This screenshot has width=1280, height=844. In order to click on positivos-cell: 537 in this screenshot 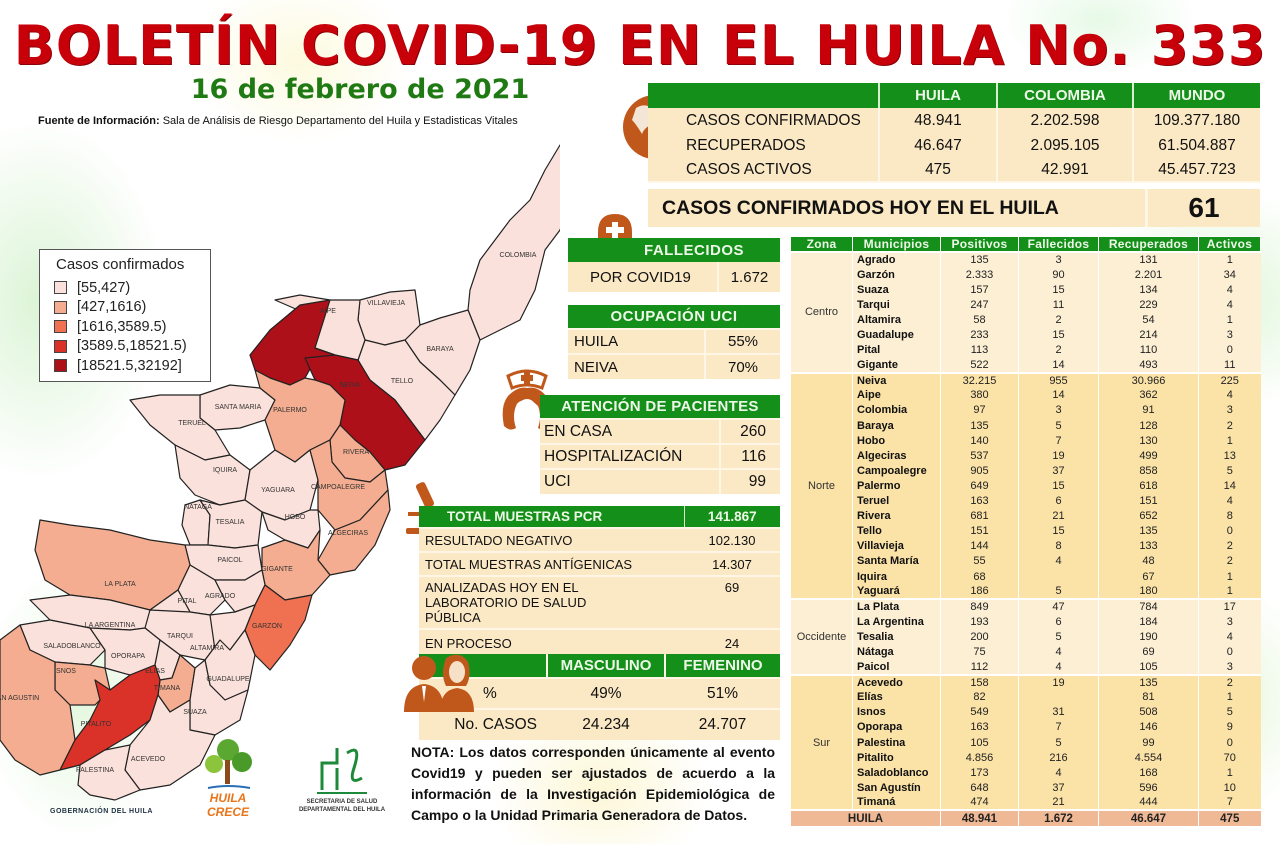, I will do `click(979, 456)`.